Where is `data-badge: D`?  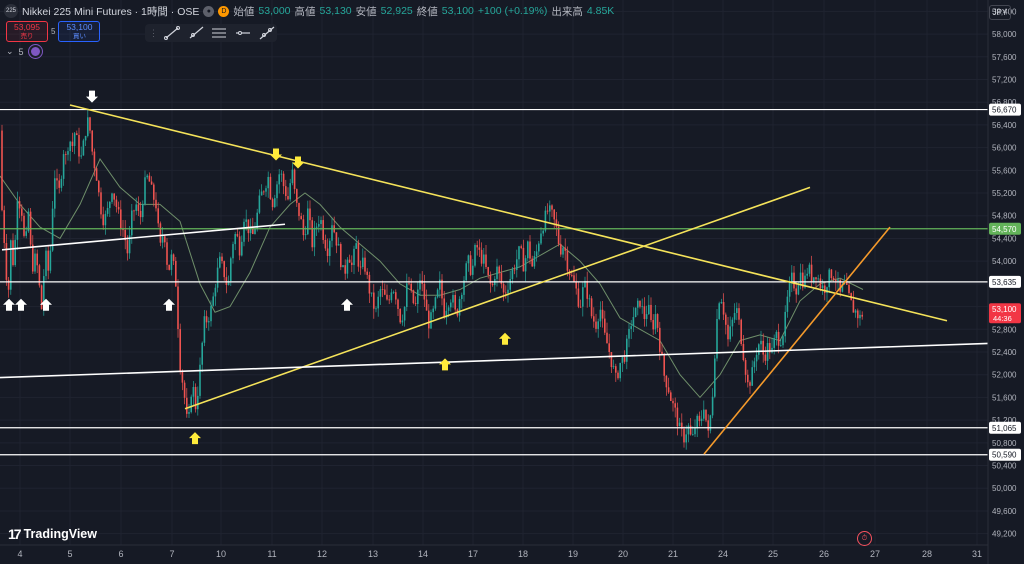
data-badge: D is located at coordinates (224, 11).